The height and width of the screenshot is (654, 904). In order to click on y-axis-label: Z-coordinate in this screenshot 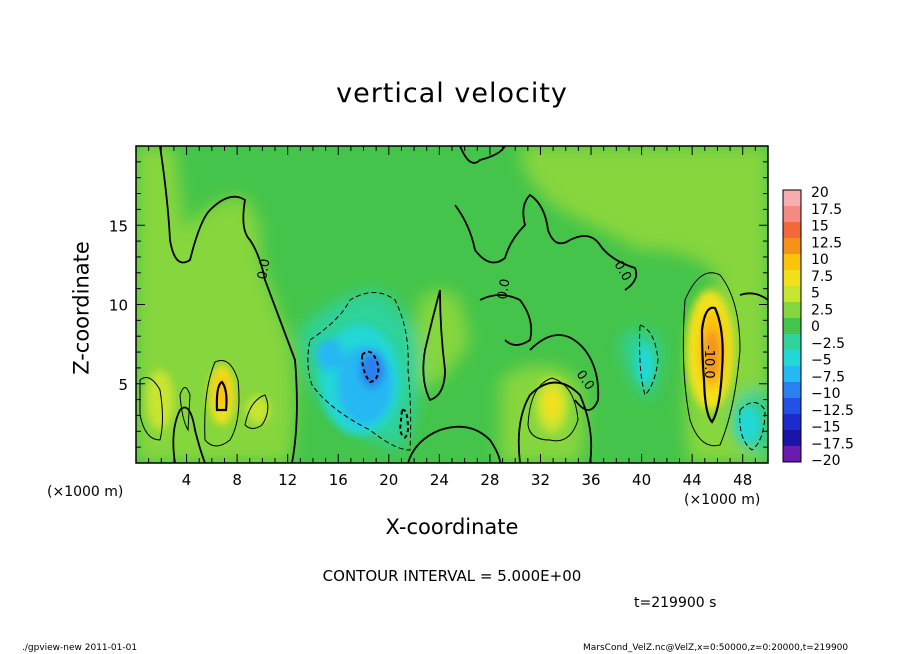, I will do `click(81, 308)`.